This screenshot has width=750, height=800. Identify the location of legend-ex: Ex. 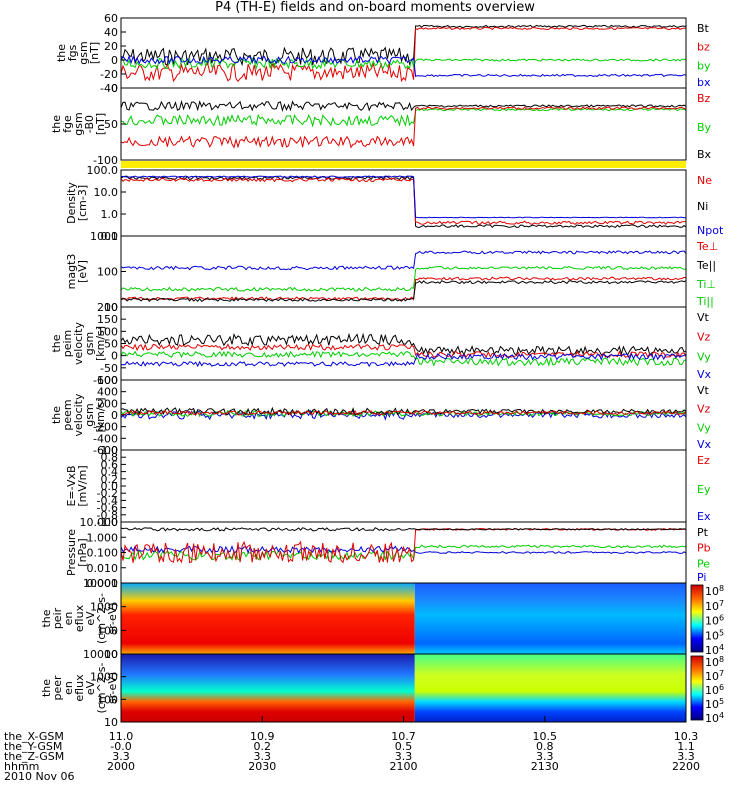
(704, 516).